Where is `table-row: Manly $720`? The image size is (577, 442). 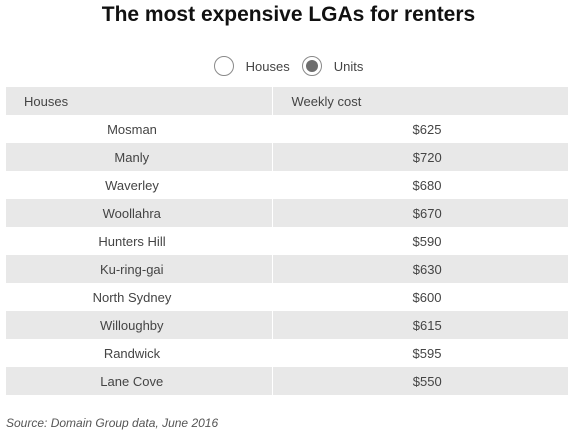
table-row: Manly $720 is located at coordinates (287, 157).